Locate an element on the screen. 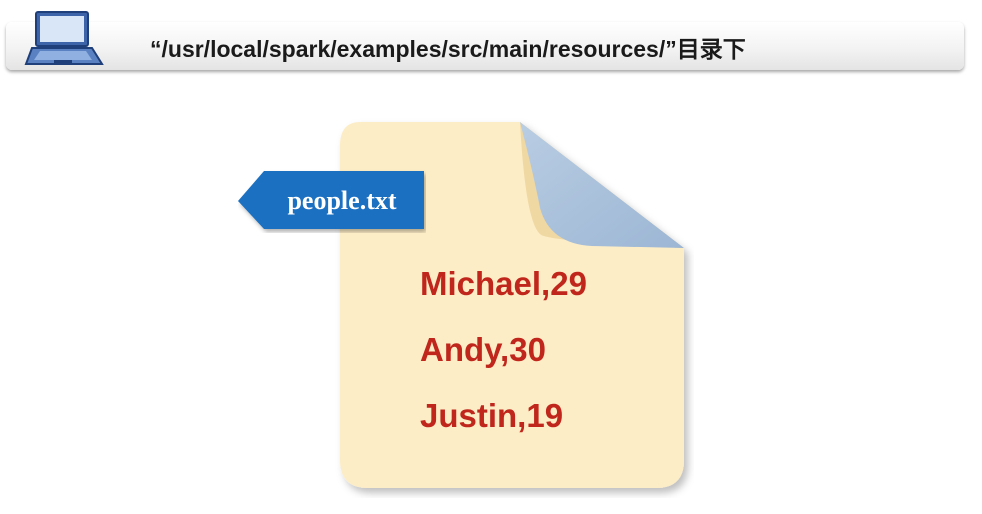 This screenshot has width=982, height=514. laptop-icon is located at coordinates (64, 38).